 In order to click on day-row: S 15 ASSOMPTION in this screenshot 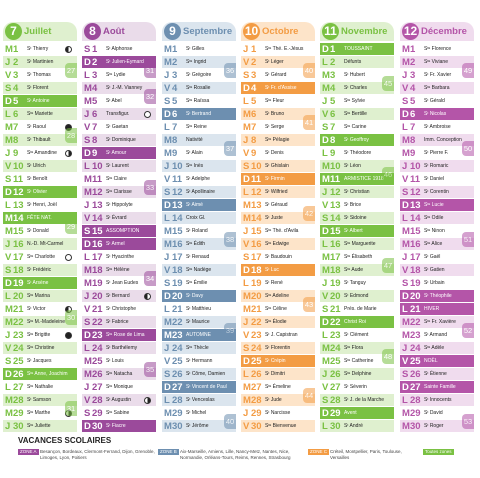, I will do `click(119, 231)`.